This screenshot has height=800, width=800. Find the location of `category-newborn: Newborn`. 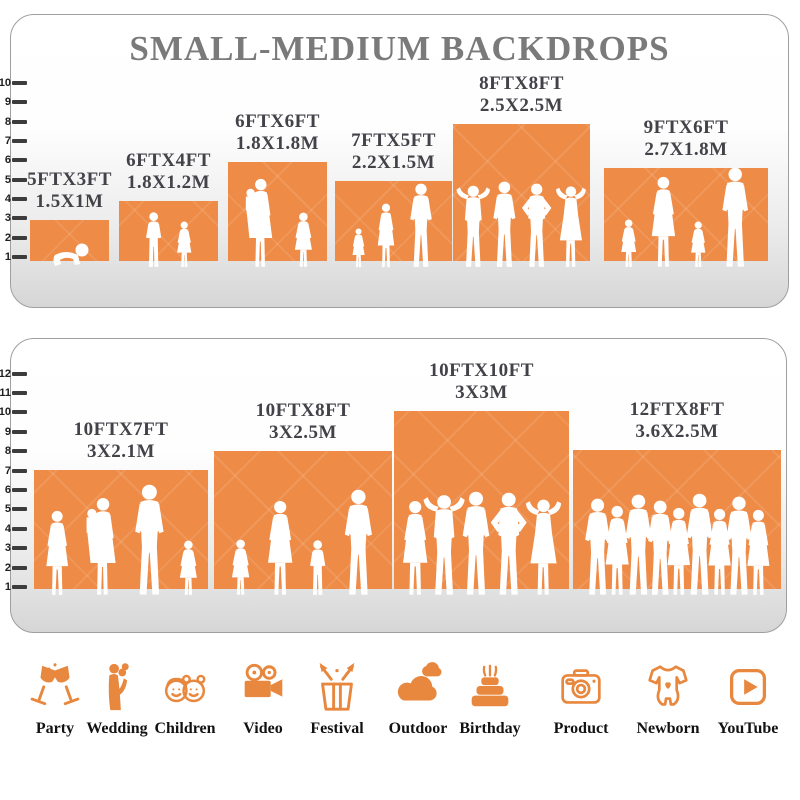

category-newborn: Newborn is located at coordinates (668, 699).